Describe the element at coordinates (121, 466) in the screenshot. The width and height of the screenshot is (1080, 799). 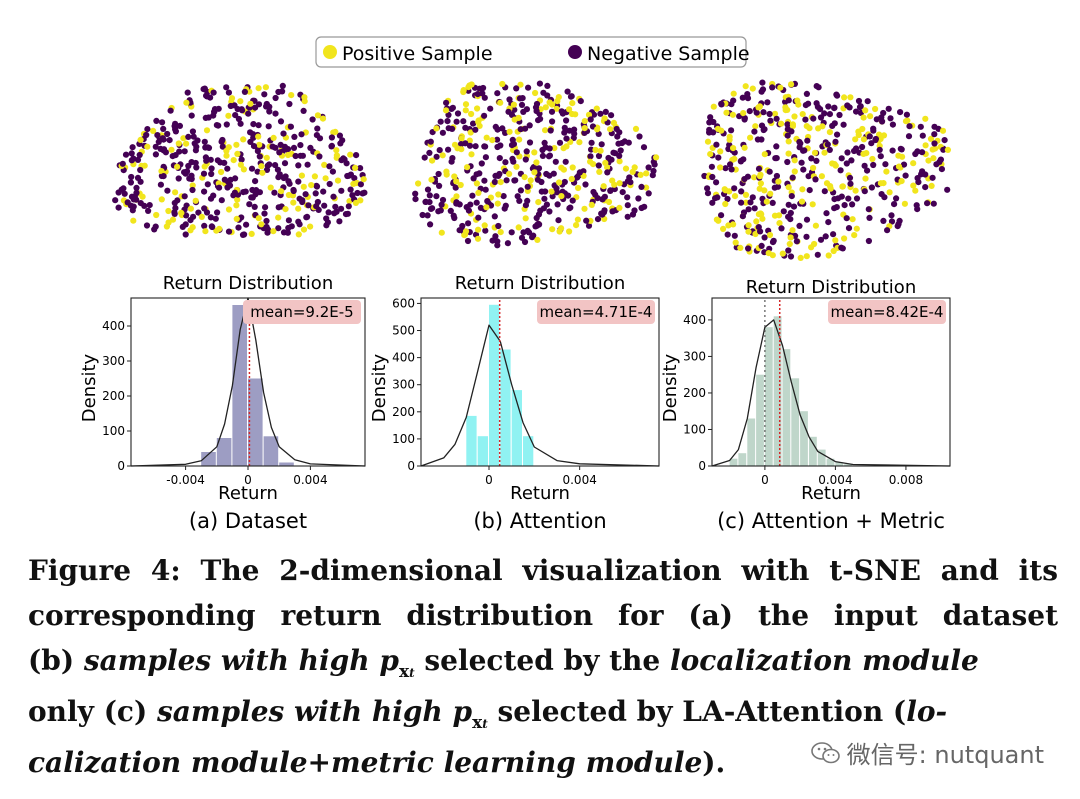
I see `y-tick-label: 0` at that location.